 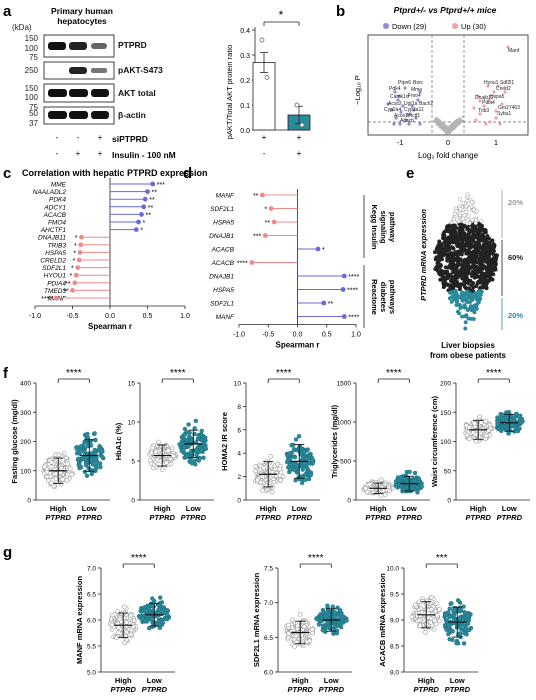 I want to click on ytick-label: 6.0, so click(x=91, y=621).